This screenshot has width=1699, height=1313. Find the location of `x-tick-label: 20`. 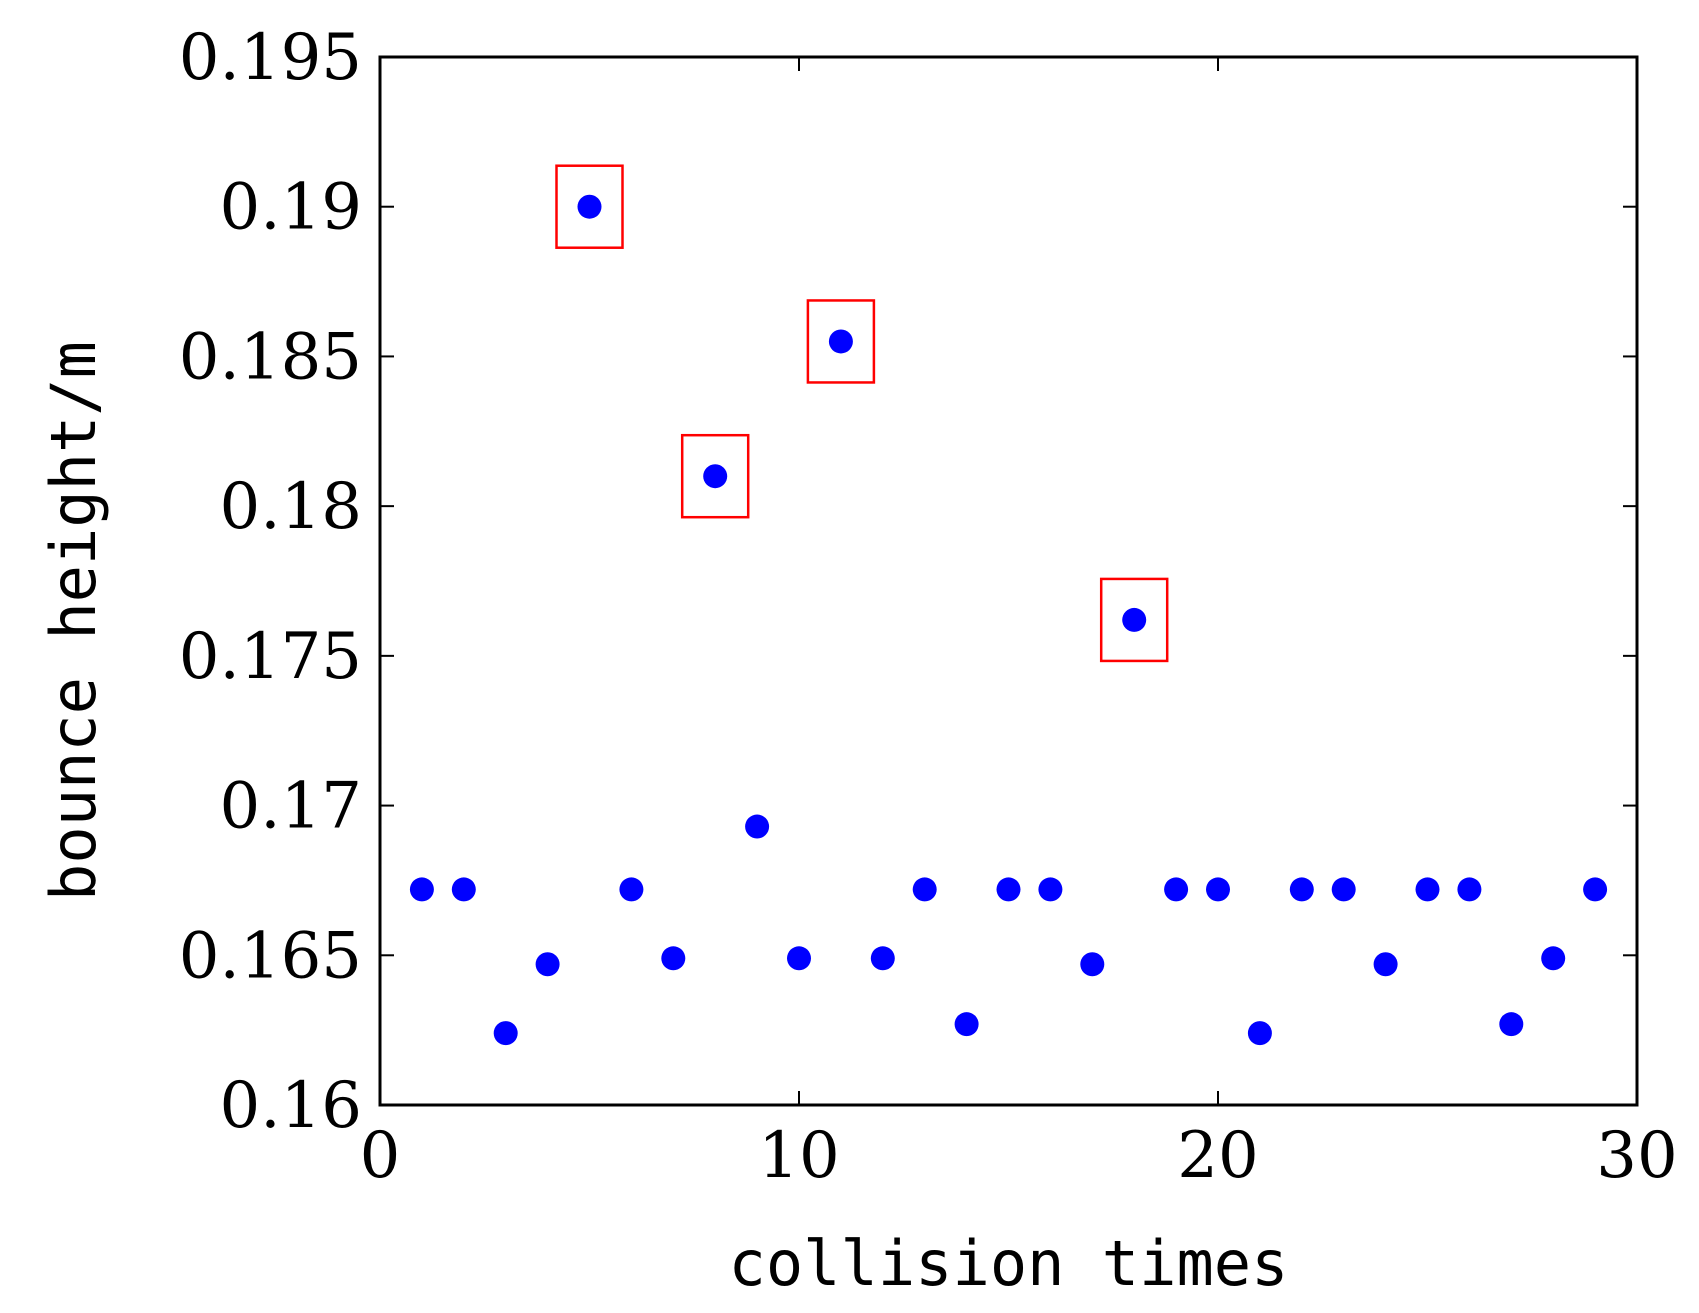

x-tick-label: 20 is located at coordinates (1217, 1156).